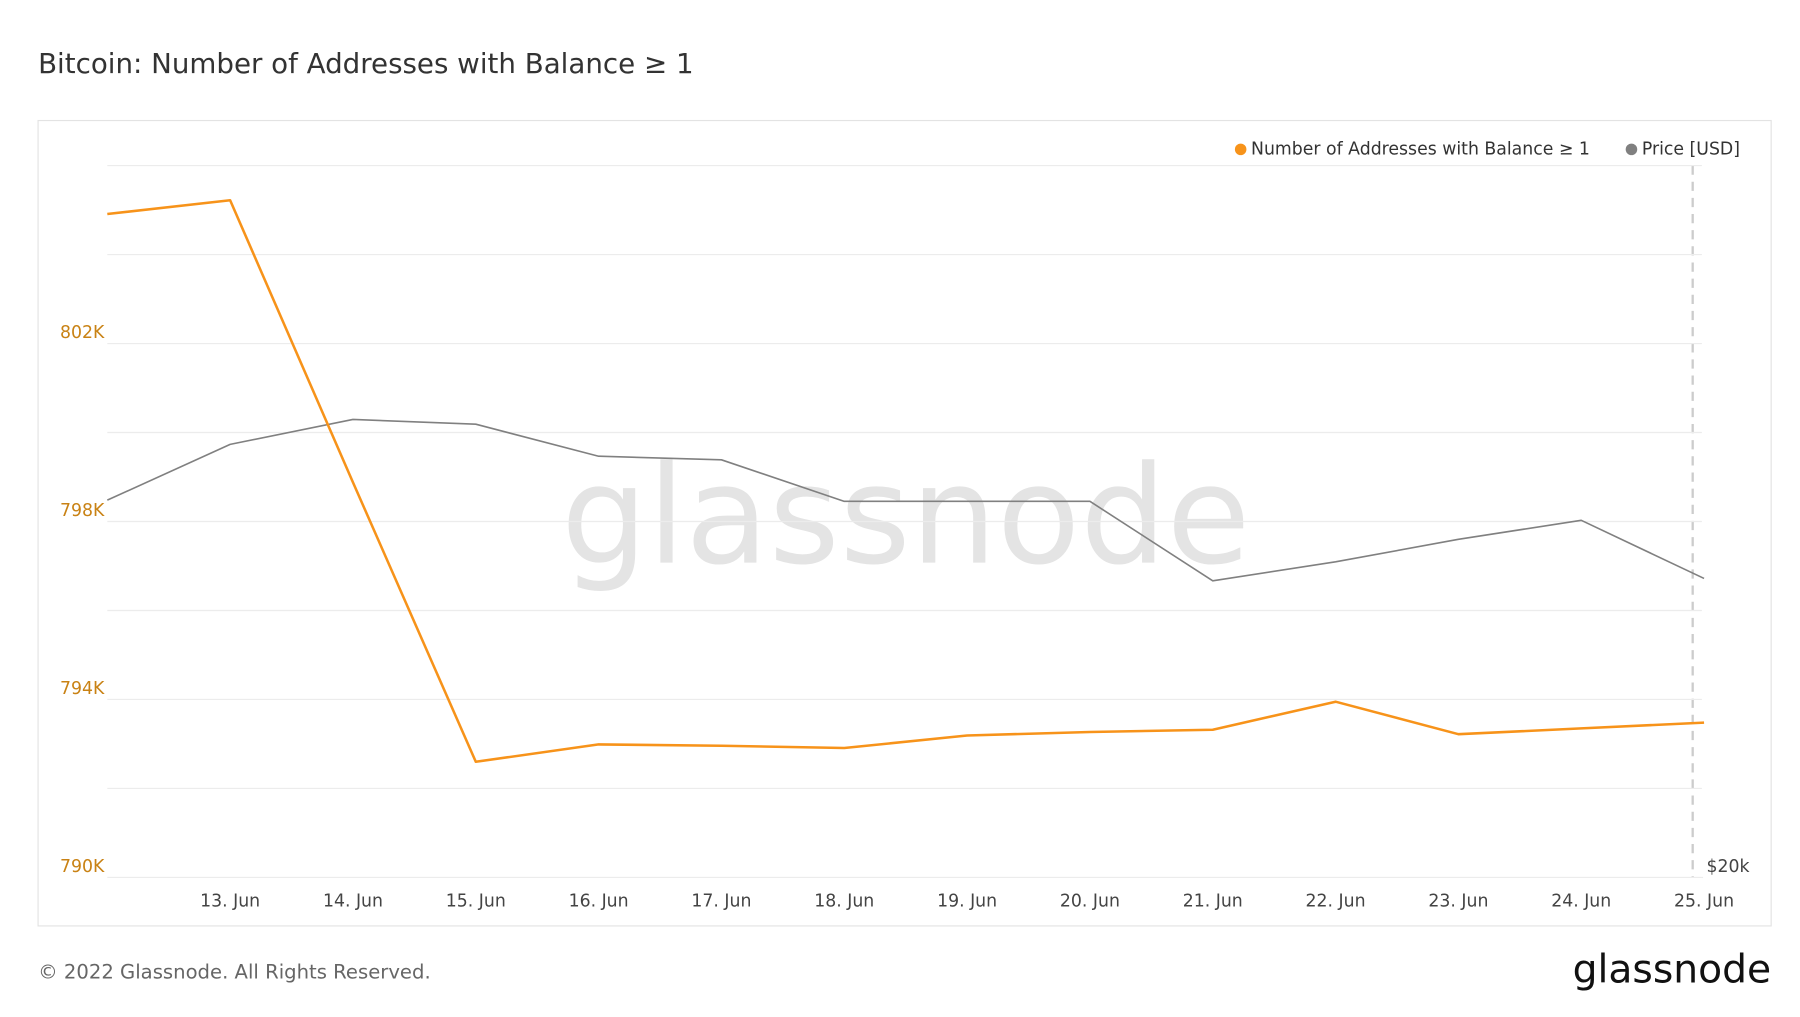  Describe the element at coordinates (82, 333) in the screenshot. I see `y-tick-label: 802K` at that location.